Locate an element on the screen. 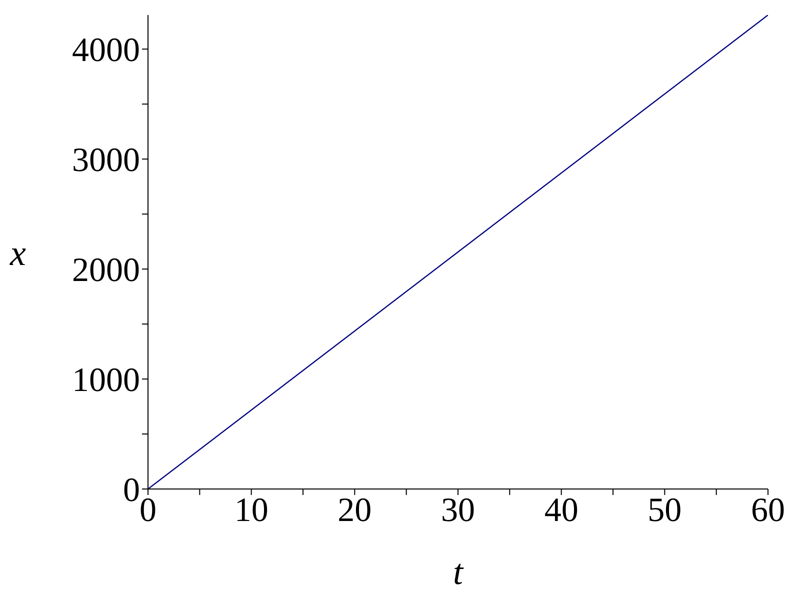 The image size is (800, 600). x-tick-label: 10 is located at coordinates (251, 511).